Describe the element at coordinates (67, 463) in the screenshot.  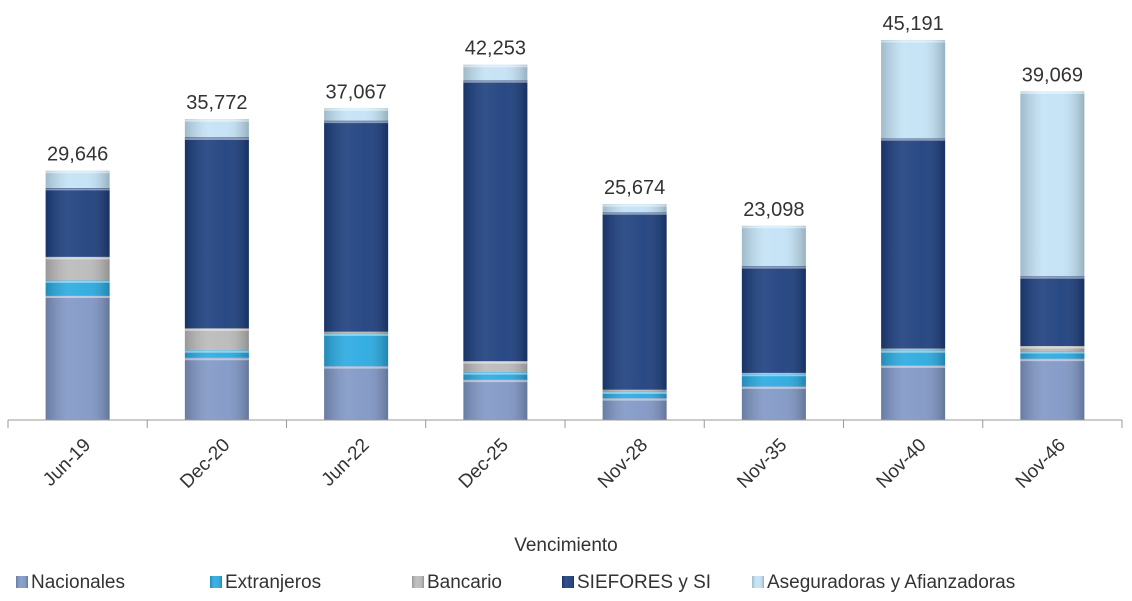
I see `x-tick-label: Jun-19` at that location.